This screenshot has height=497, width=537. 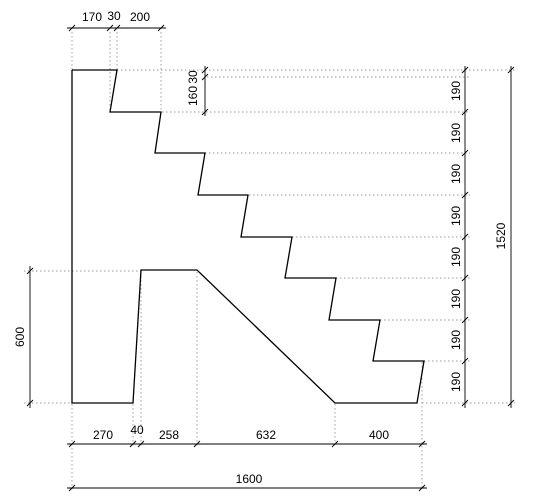 I want to click on dim-top-30: 30, so click(x=114, y=16).